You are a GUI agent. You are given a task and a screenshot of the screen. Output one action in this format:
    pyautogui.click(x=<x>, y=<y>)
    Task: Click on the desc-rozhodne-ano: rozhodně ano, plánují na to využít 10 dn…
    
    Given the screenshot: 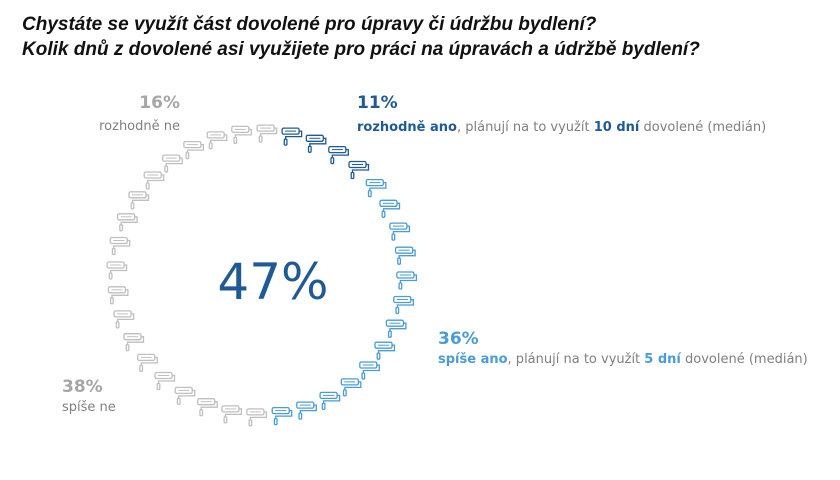 What is the action you would take?
    pyautogui.click(x=561, y=128)
    